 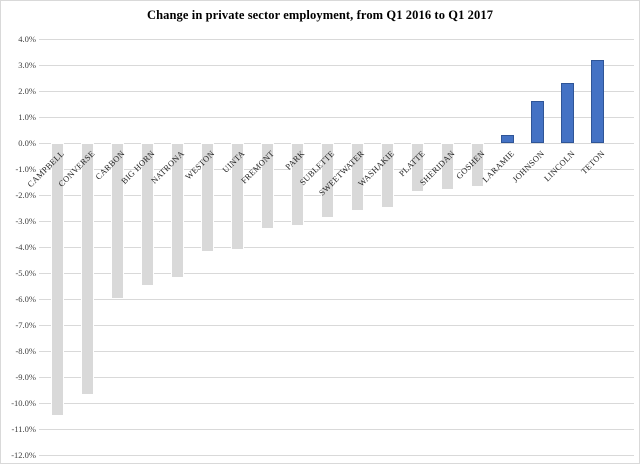 I want to click on y-tick-label: 3.0%, so click(x=27, y=65).